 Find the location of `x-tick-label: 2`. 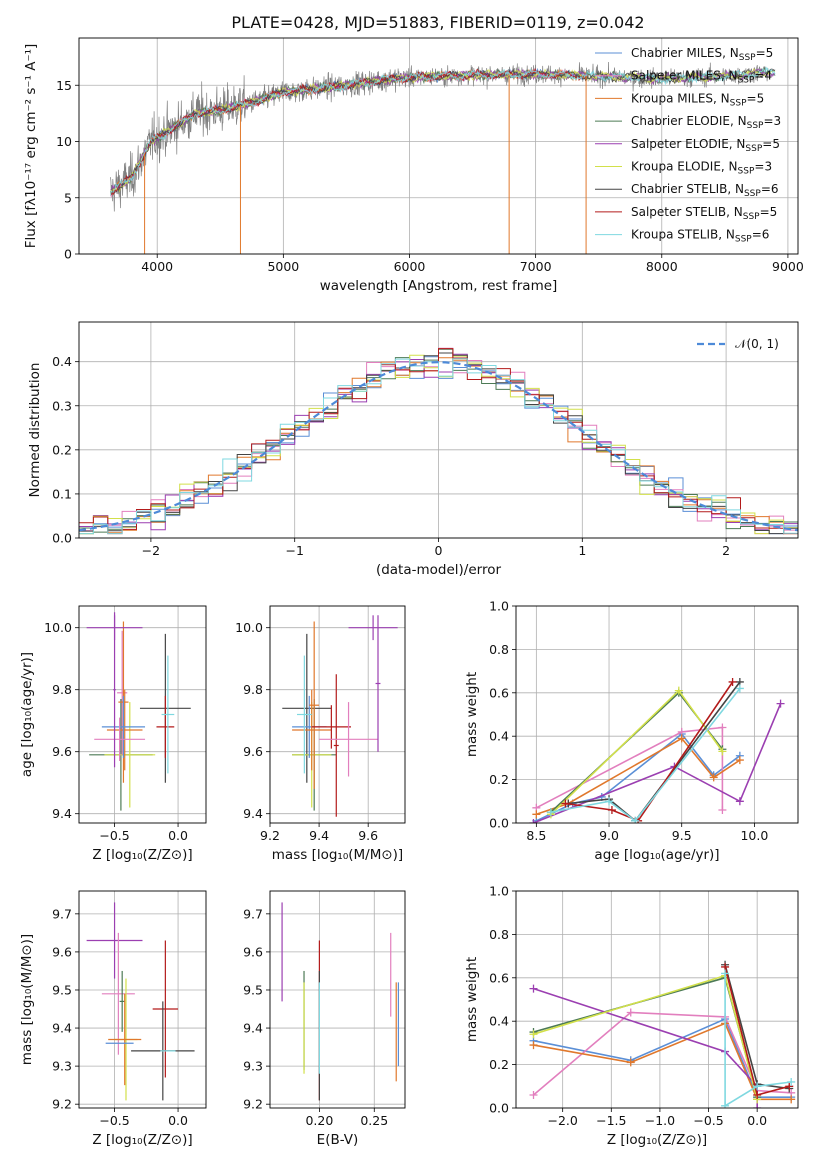

x-tick-label: 2 is located at coordinates (726, 550).